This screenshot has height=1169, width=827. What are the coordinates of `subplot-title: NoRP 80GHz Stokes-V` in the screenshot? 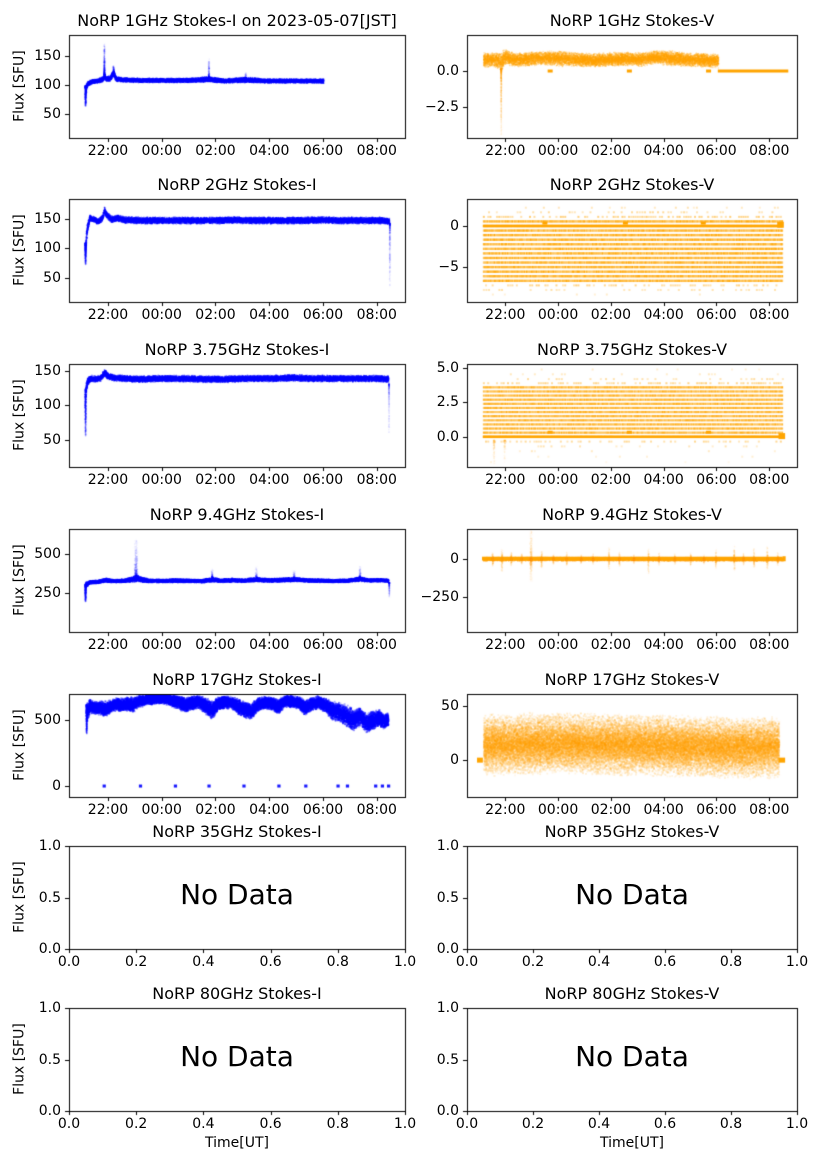 It's located at (632, 993).